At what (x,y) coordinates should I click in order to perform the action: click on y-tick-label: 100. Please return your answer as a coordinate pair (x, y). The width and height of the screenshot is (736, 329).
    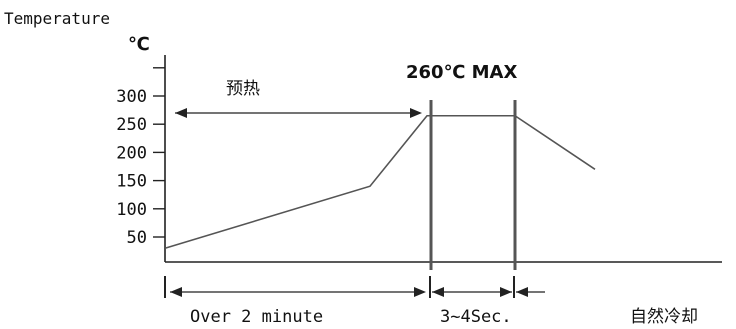
    Looking at the image, I should click on (131, 210).